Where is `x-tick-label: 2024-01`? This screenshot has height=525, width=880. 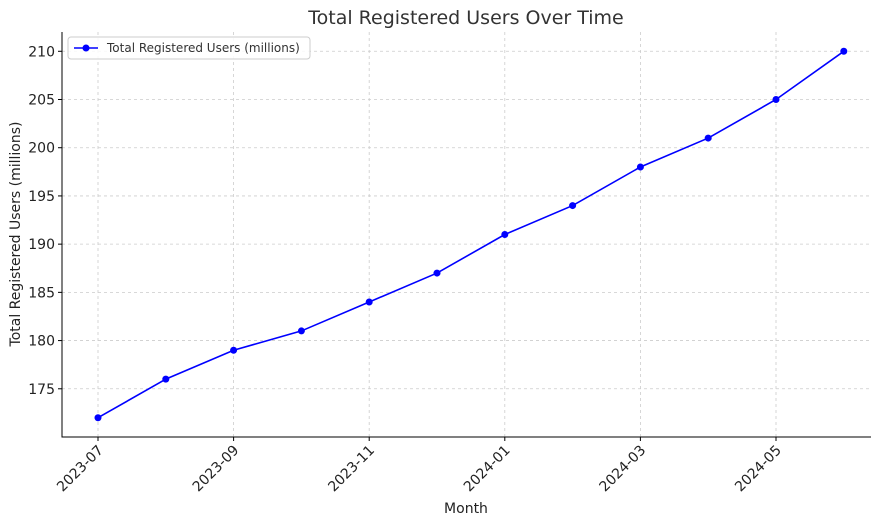 x-tick-label: 2024-01 is located at coordinates (487, 469).